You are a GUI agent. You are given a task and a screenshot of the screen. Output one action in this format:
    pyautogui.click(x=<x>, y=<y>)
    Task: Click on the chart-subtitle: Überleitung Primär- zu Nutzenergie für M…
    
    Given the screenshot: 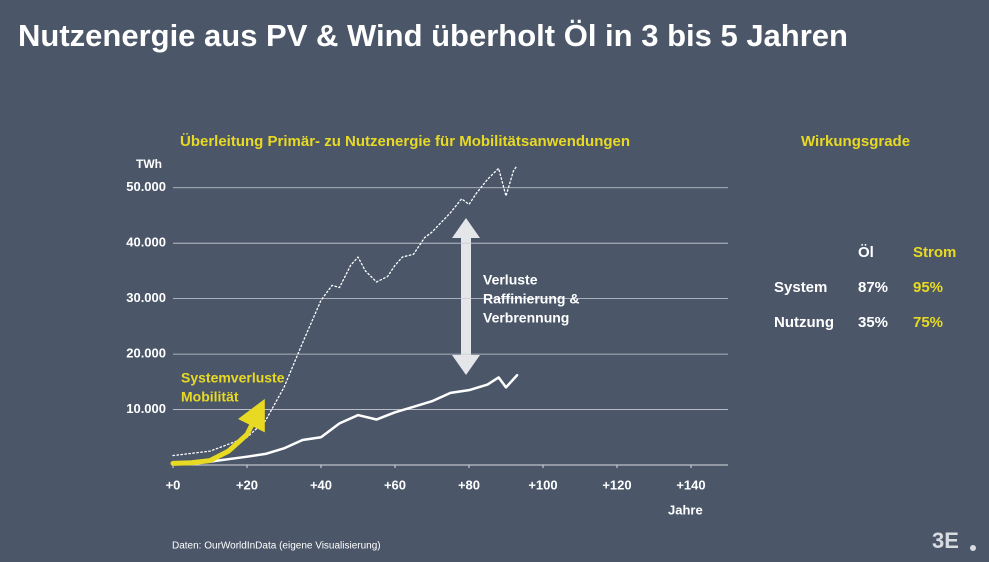 What is the action you would take?
    pyautogui.click(x=405, y=141)
    